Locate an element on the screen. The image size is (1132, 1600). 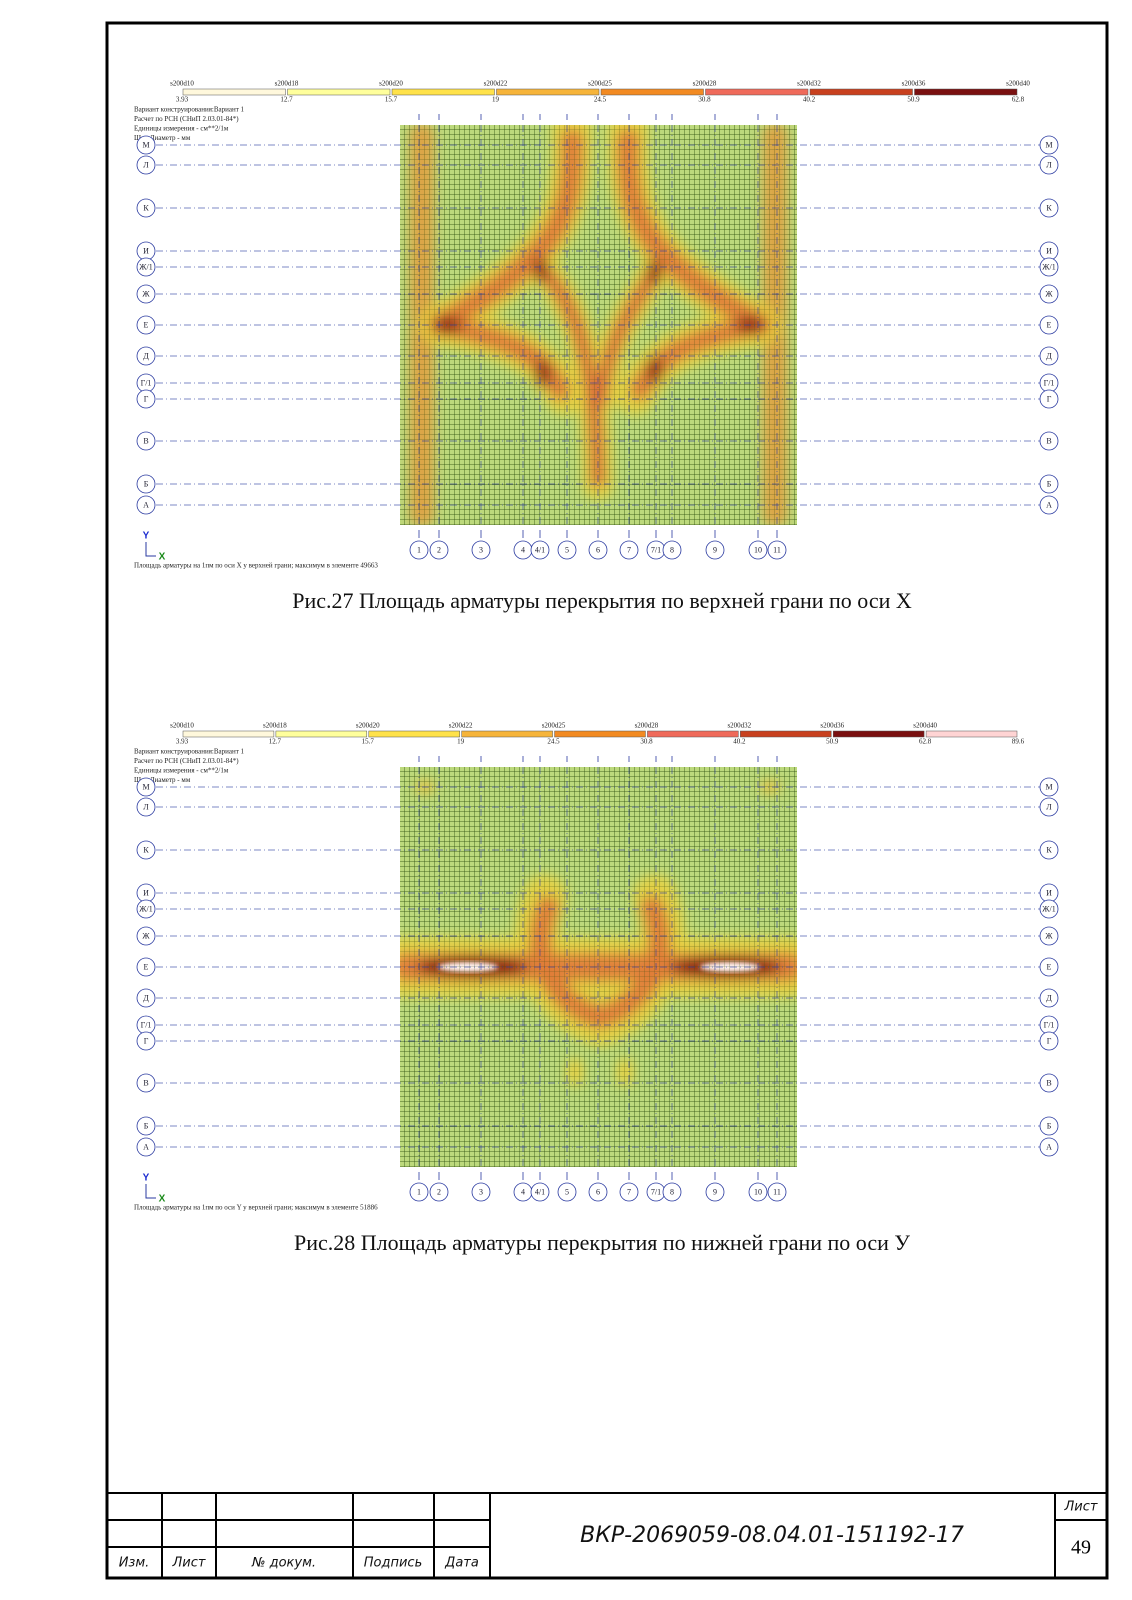
info-line: Шаг, Диаметр - мм is located at coordinates (162, 780).